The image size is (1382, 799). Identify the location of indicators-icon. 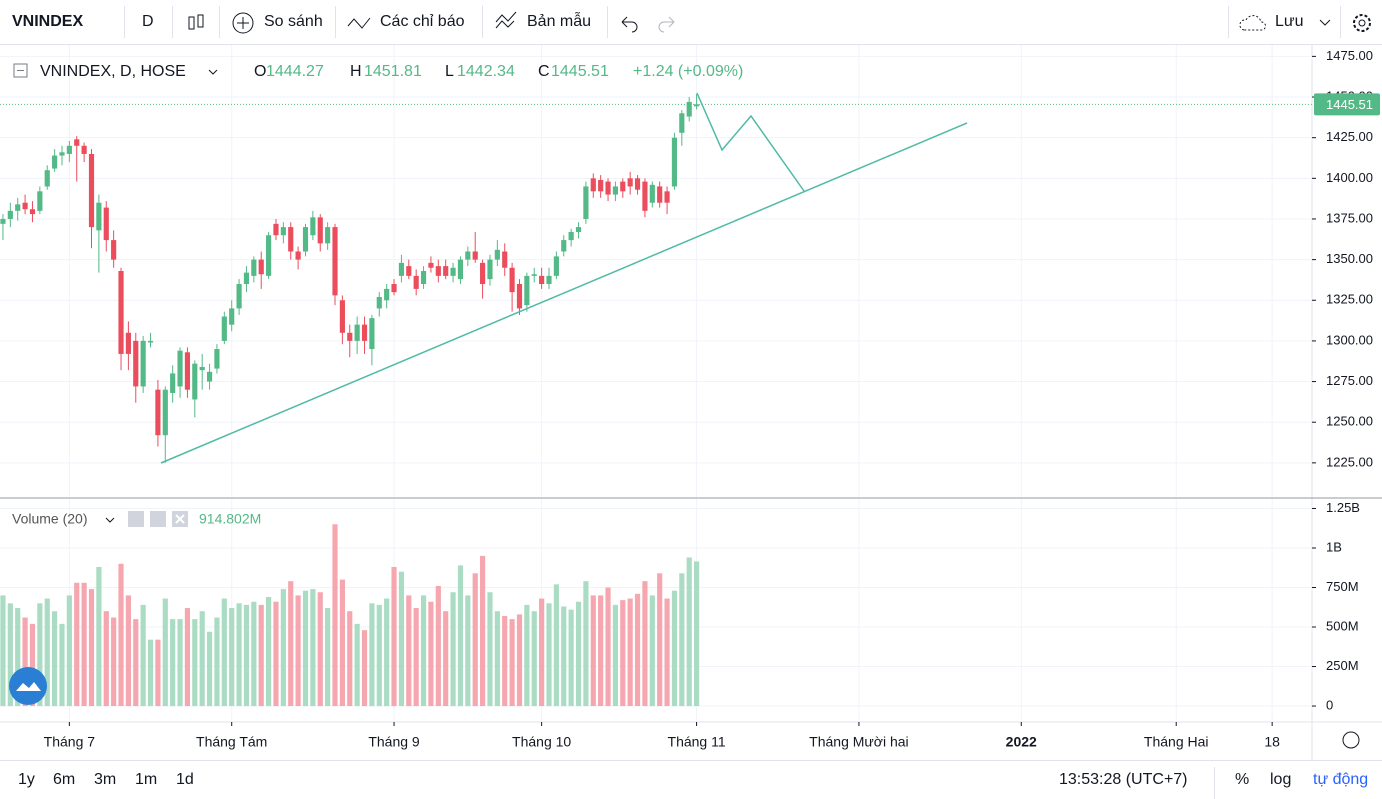
(361, 23).